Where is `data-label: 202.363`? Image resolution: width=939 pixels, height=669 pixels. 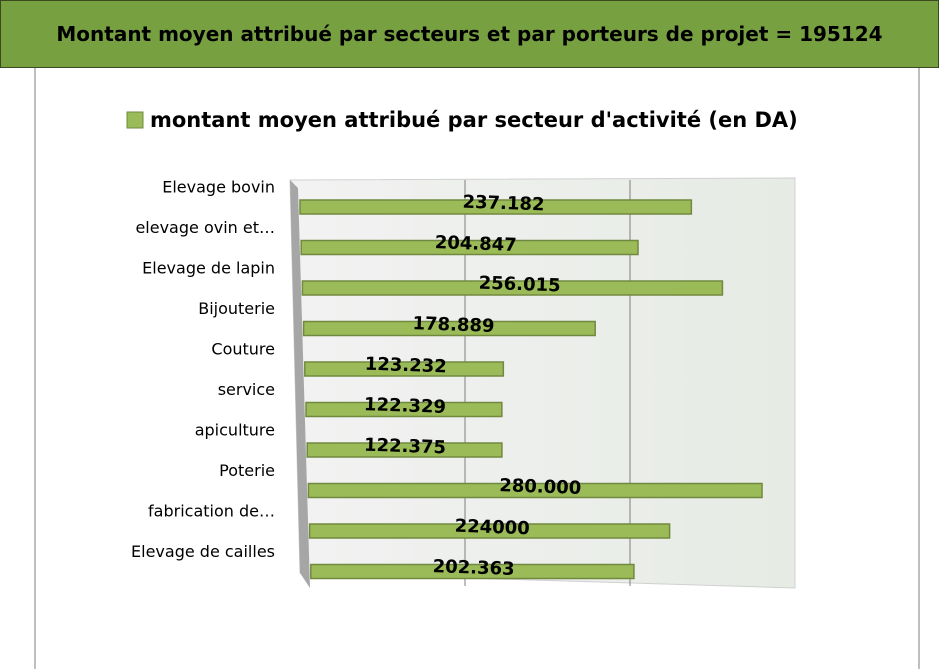 data-label: 202.363 is located at coordinates (473, 568).